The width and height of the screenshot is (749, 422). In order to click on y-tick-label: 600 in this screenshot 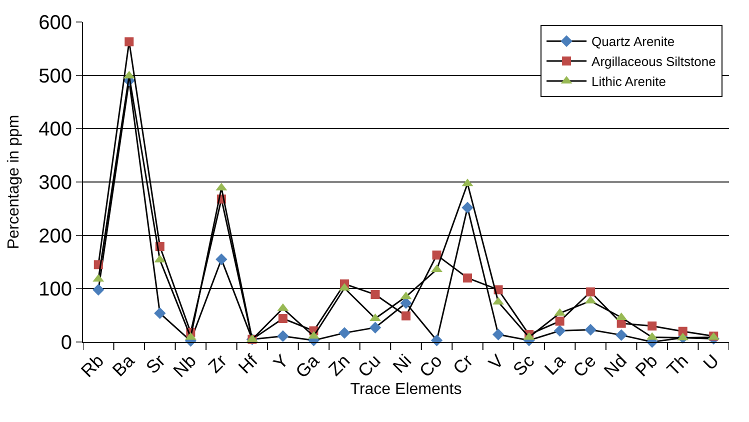, I will do `click(55, 23)`.